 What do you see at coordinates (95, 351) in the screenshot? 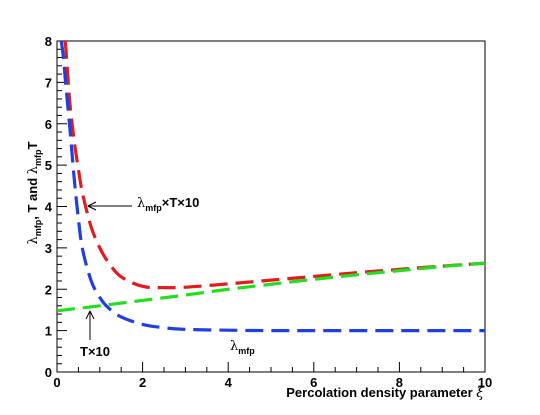
I see `annotation-label-t: T×10` at bounding box center [95, 351].